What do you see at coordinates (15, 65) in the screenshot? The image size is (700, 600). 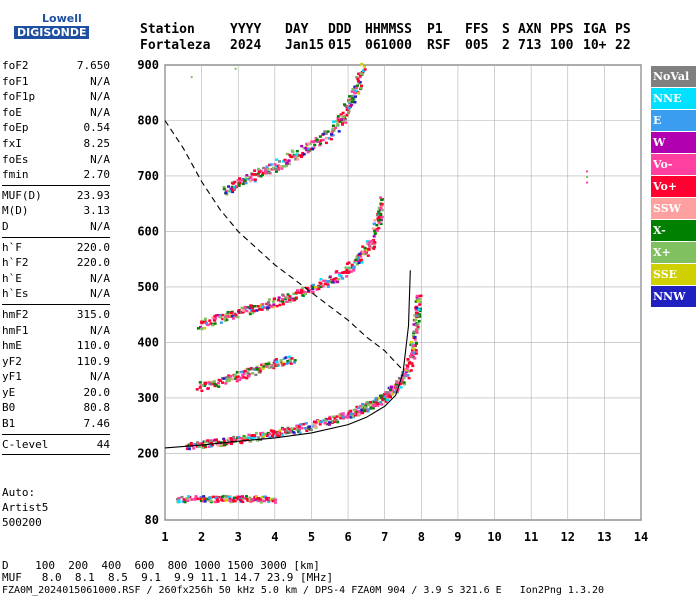 I see `param-name: foF2` at bounding box center [15, 65].